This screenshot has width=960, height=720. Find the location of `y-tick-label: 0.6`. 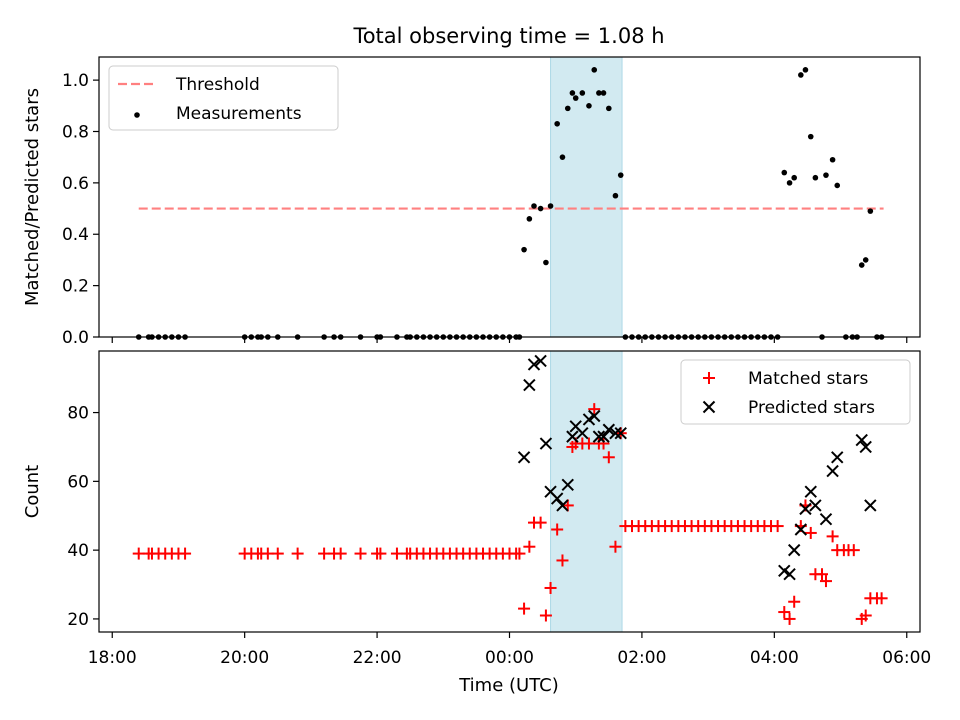

y-tick-label: 0.6 is located at coordinates (75, 184).